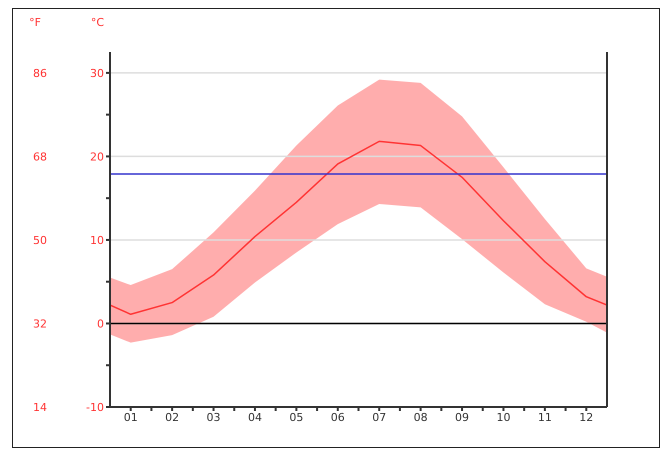 The height and width of the screenshot is (455, 668). I want to click on y2-axis-title: °F, so click(35, 22).